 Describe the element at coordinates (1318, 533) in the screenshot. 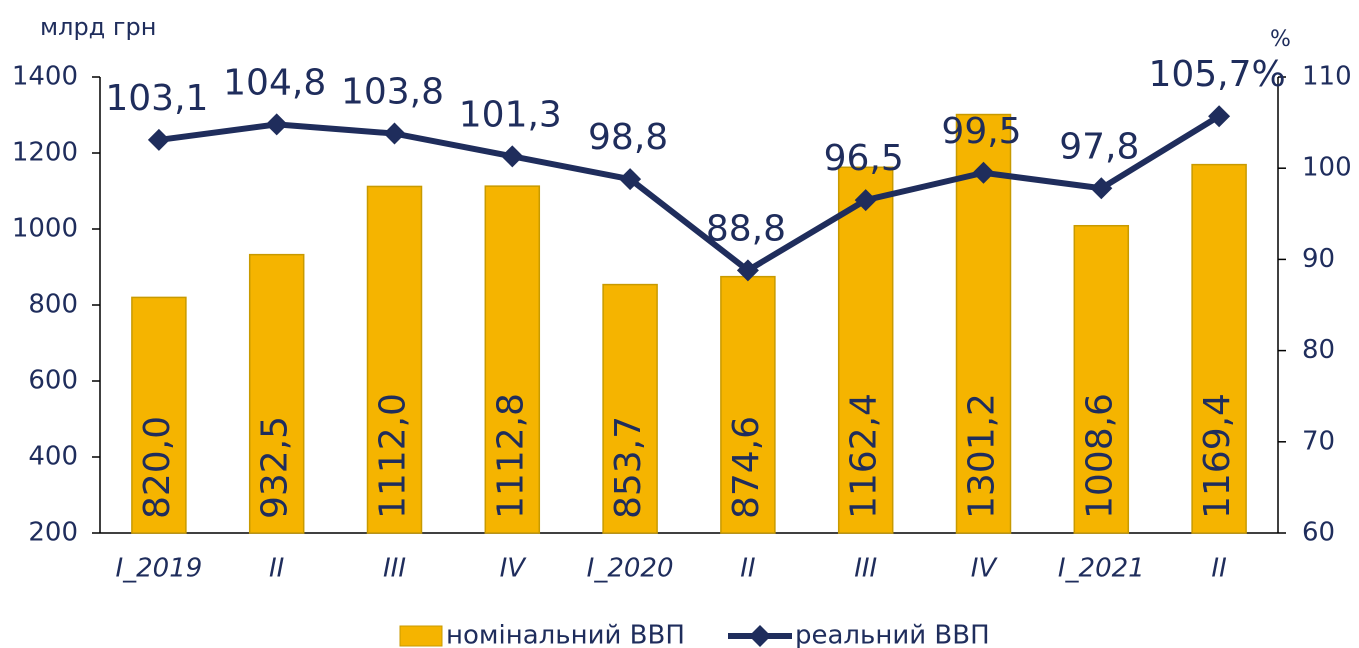

I see `y2-tick-label: 60` at that location.